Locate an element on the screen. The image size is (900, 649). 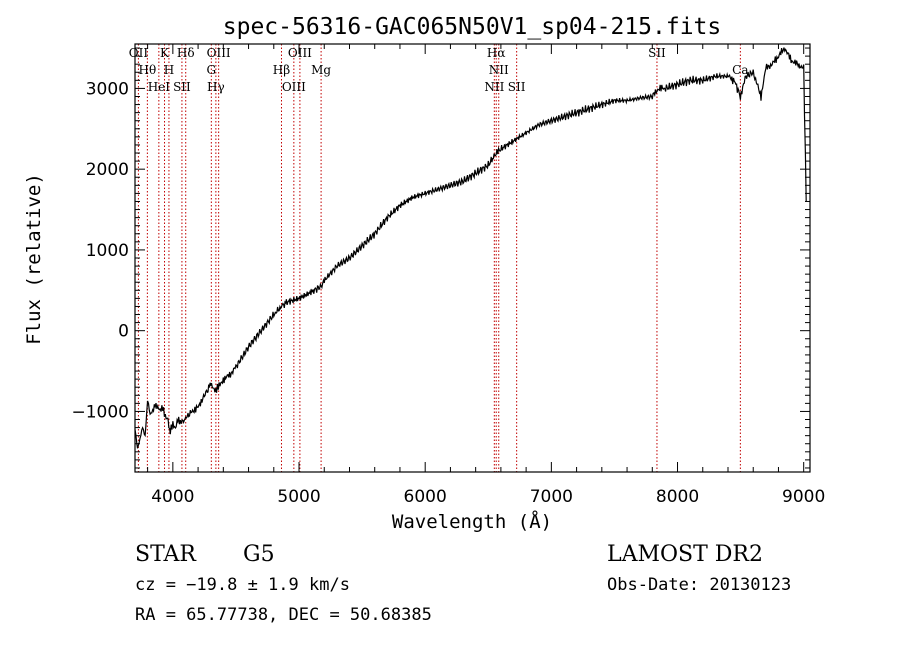
marker-label: Hδ is located at coordinates (186, 53).